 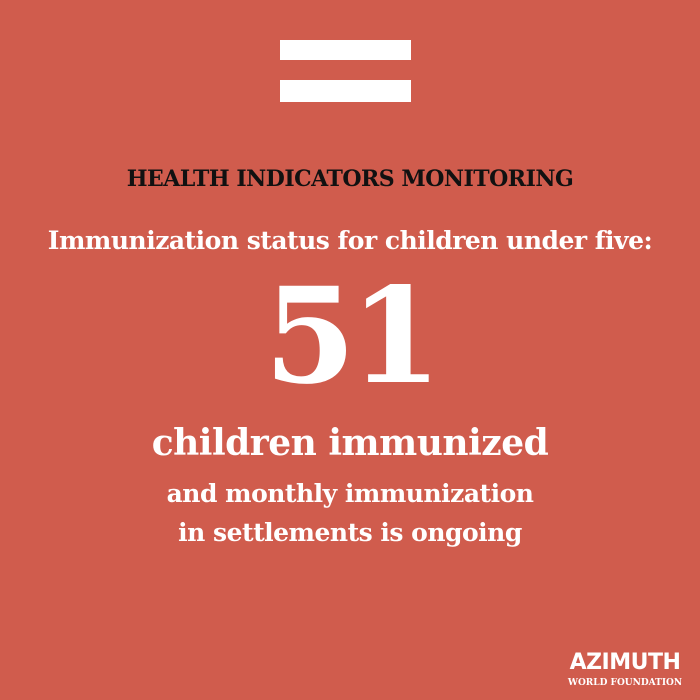 What do you see at coordinates (350, 179) in the screenshot?
I see `heading: HEALTH INDICATORS MONITORING` at bounding box center [350, 179].